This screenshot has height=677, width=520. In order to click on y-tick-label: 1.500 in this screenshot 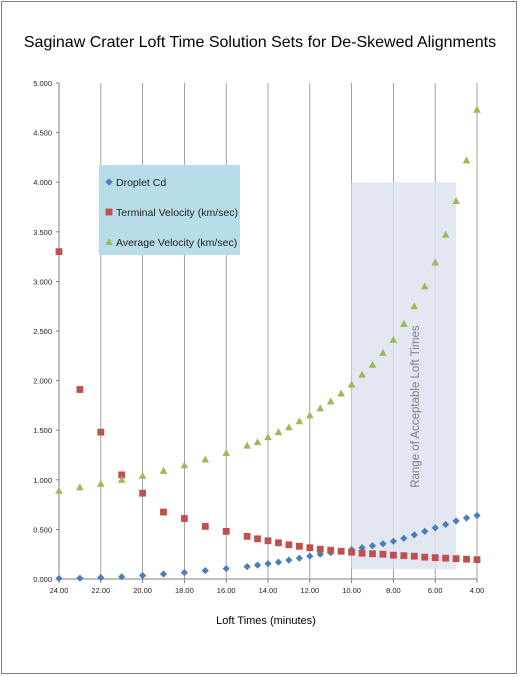, I will do `click(42, 430)`.